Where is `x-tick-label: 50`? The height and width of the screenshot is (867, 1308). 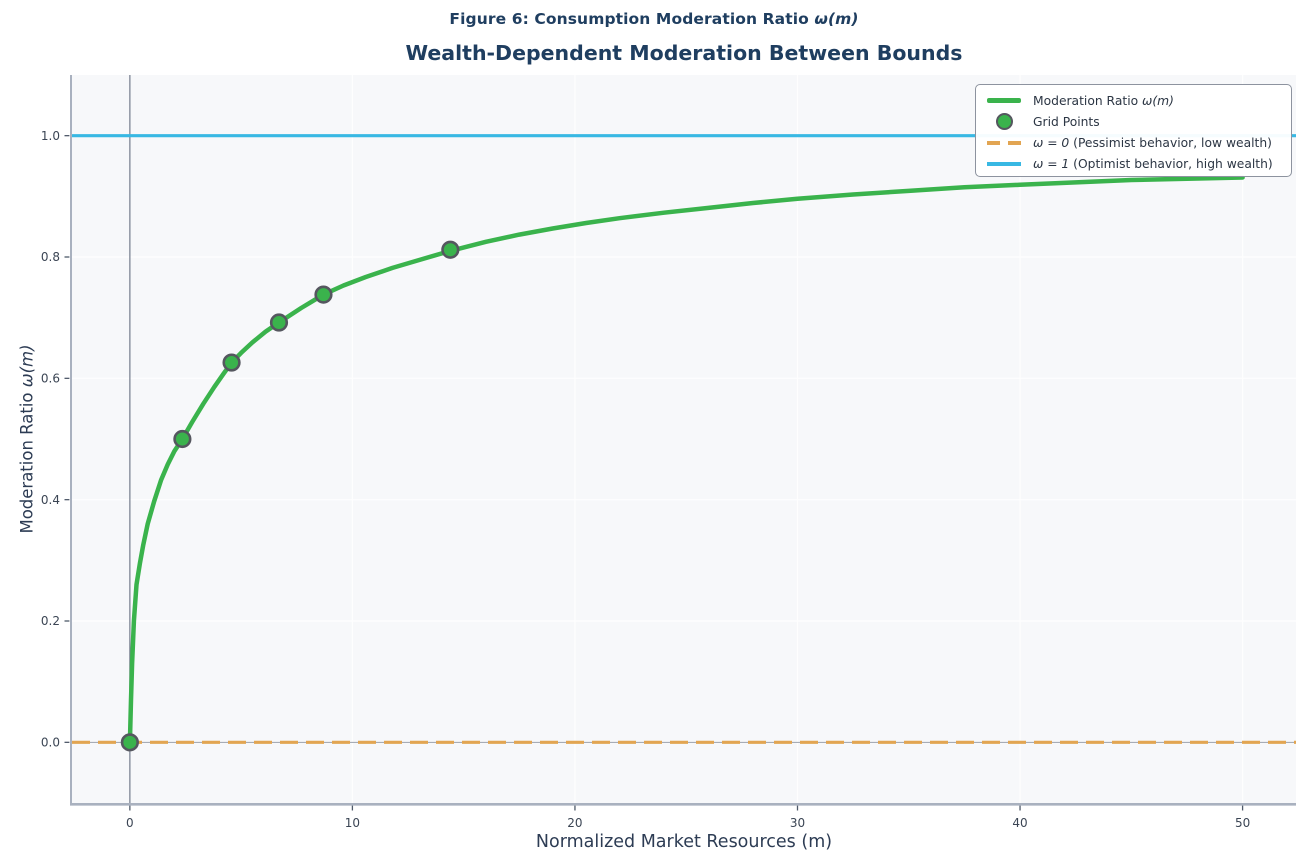 x-tick-label: 50 is located at coordinates (1242, 823).